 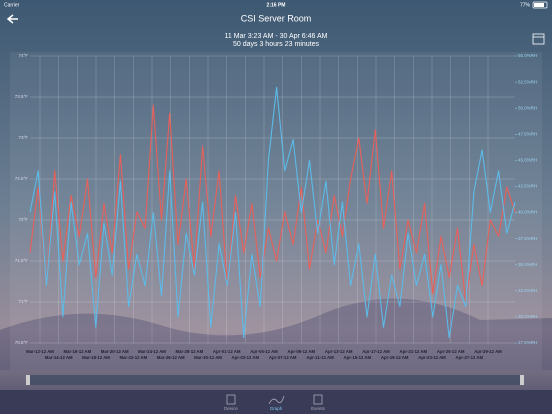 What do you see at coordinates (276, 36) in the screenshot?
I see `range: 11 Mar 3:23 AM - 30 Apr 6:46 AM` at bounding box center [276, 36].